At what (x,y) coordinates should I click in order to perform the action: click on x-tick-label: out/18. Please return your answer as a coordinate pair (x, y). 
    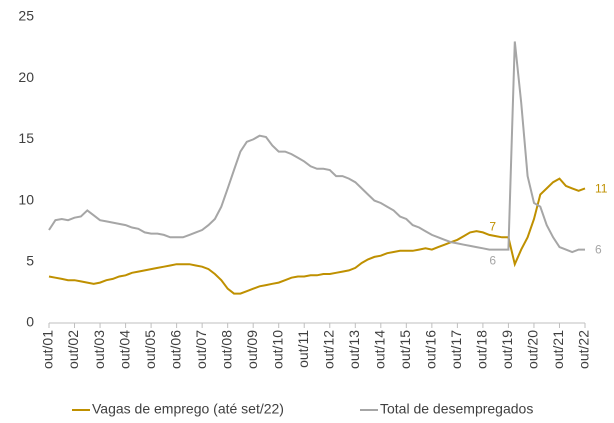
    Looking at the image, I should click on (482, 349).